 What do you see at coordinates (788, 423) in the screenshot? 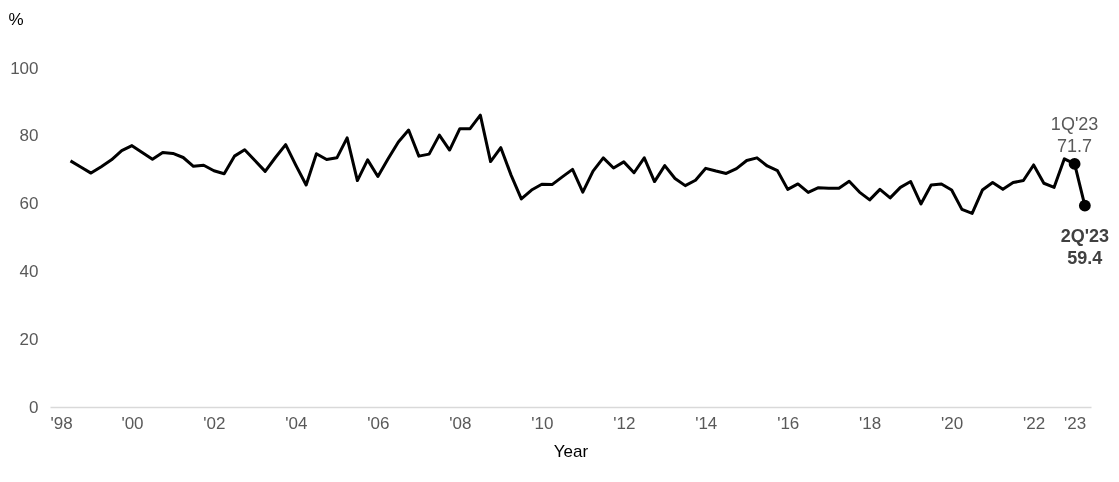
I see `x-tick-label: '16` at bounding box center [788, 423].